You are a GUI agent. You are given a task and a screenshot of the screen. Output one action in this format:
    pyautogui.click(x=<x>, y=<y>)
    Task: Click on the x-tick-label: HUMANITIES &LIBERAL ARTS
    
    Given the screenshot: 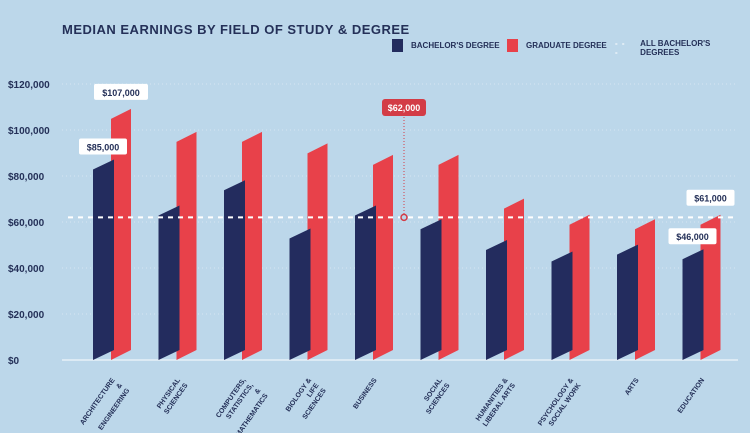 What is the action you would take?
    pyautogui.click(x=496, y=402)
    